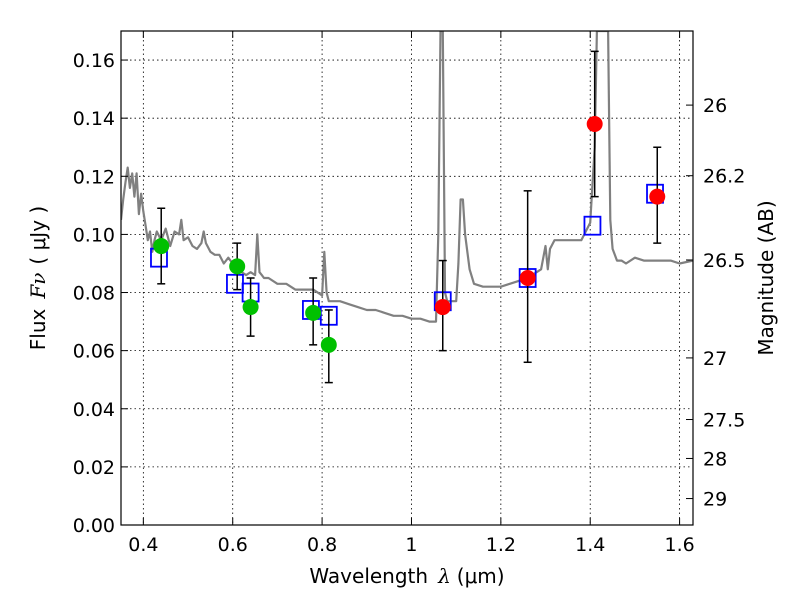 The width and height of the screenshot is (800, 600). What do you see at coordinates (715, 459) in the screenshot?
I see `y2-tick-label: 28` at bounding box center [715, 459].